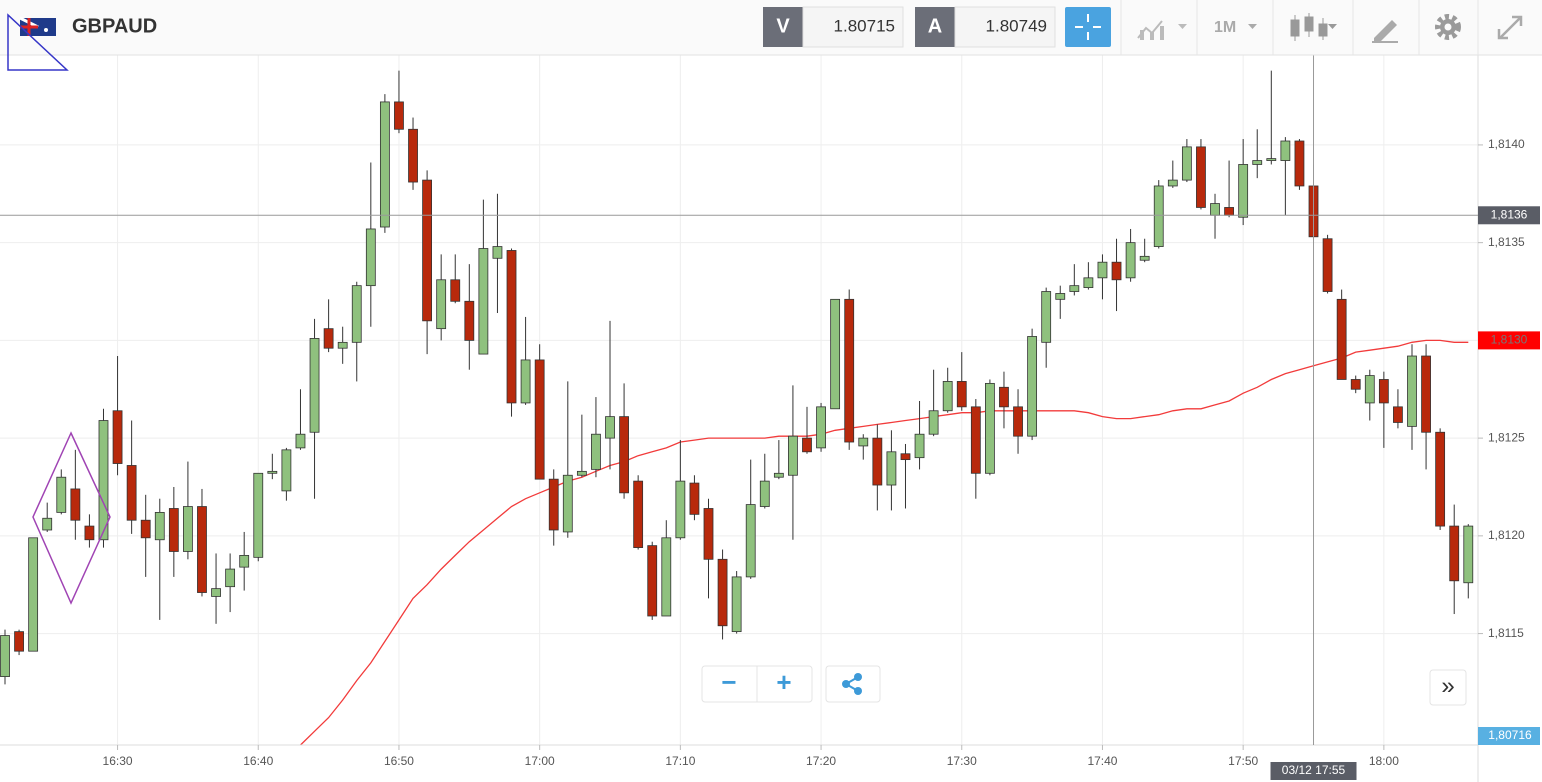  I want to click on scroll-right: », so click(1447, 685).